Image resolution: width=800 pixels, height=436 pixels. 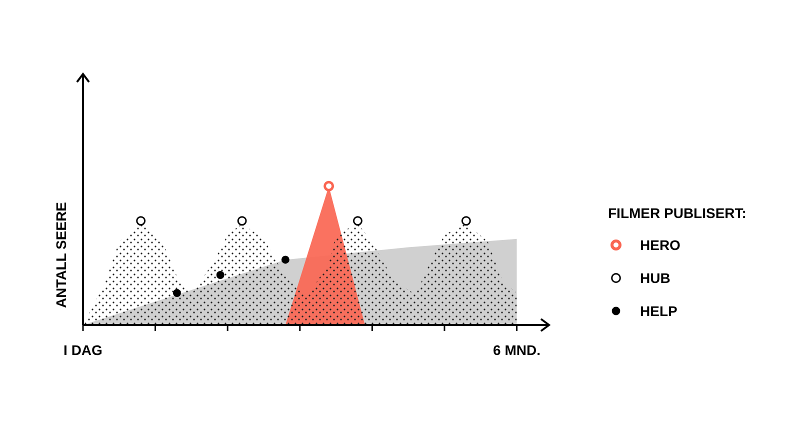 What do you see at coordinates (83, 350) in the screenshot?
I see `x-tick-label: I DAG` at bounding box center [83, 350].